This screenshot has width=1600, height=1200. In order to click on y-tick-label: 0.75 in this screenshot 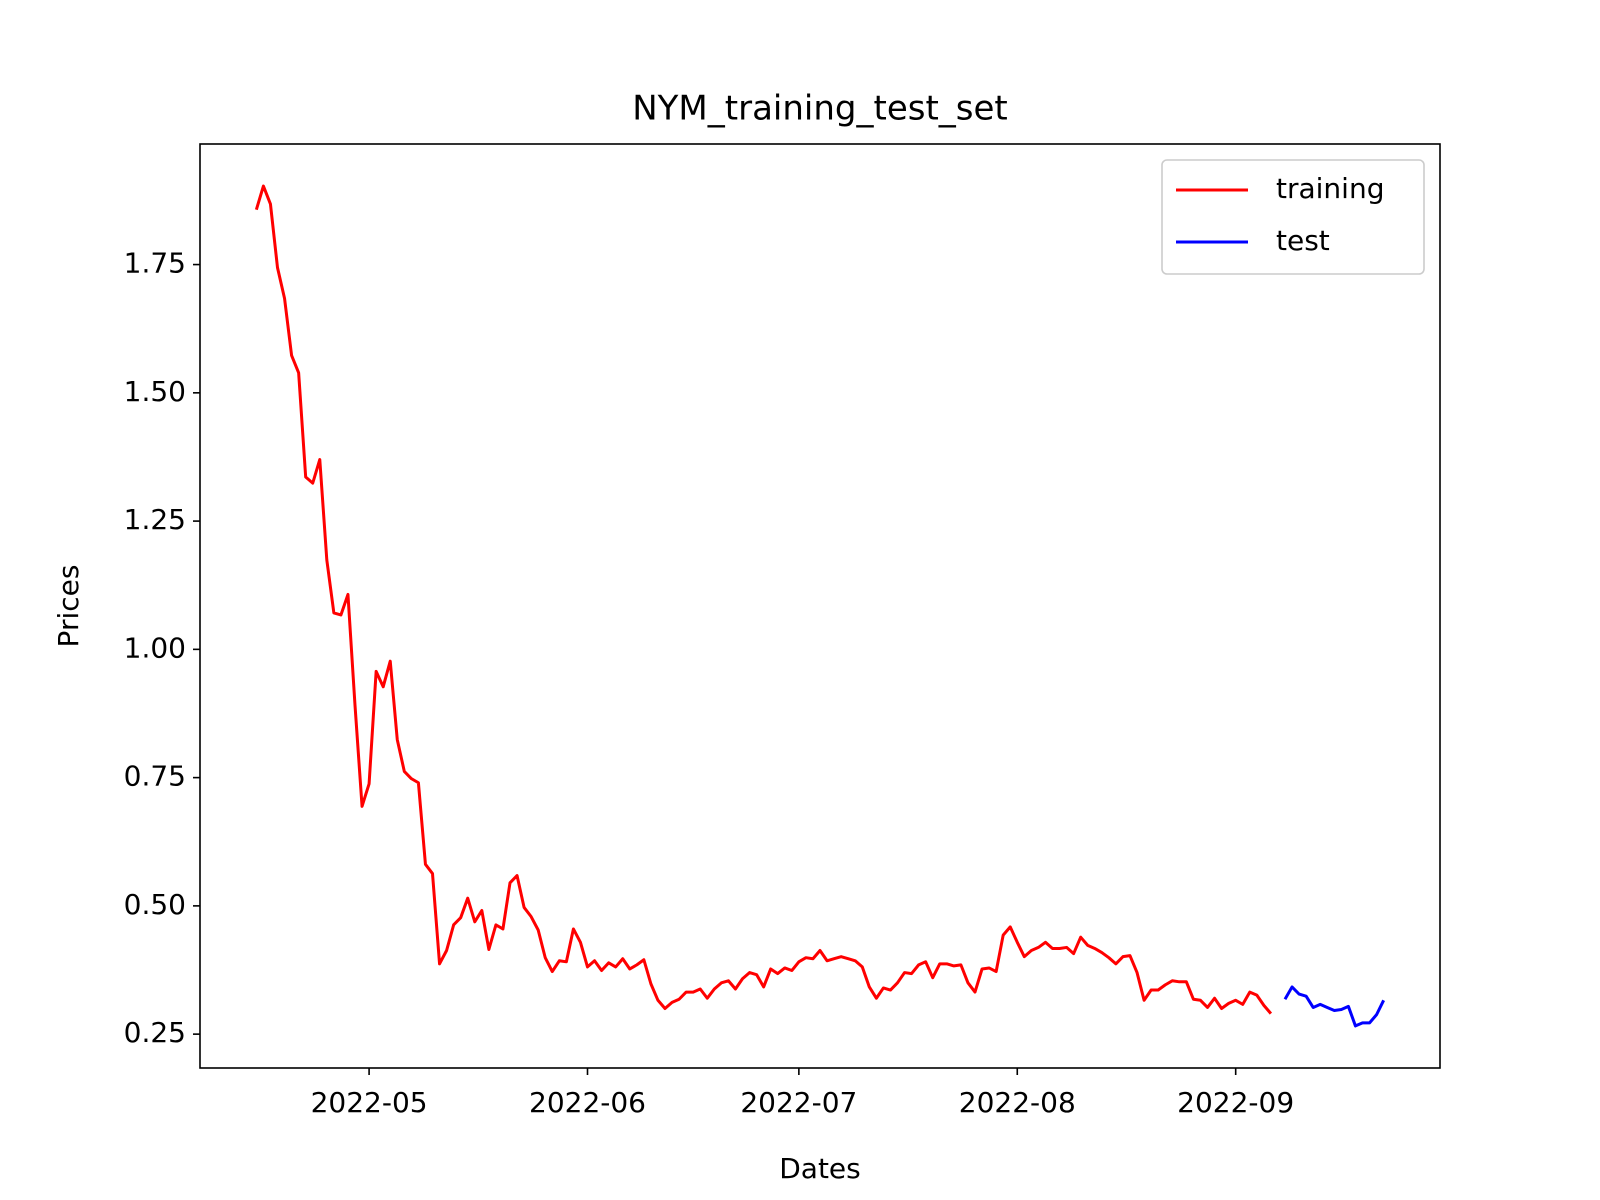, I will do `click(155, 776)`.